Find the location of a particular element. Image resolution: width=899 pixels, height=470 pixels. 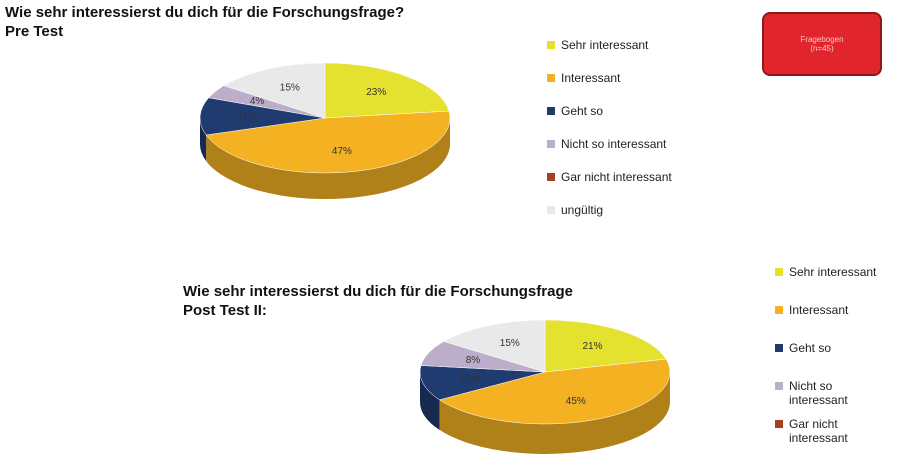

data-label: 45% is located at coordinates (576, 401).